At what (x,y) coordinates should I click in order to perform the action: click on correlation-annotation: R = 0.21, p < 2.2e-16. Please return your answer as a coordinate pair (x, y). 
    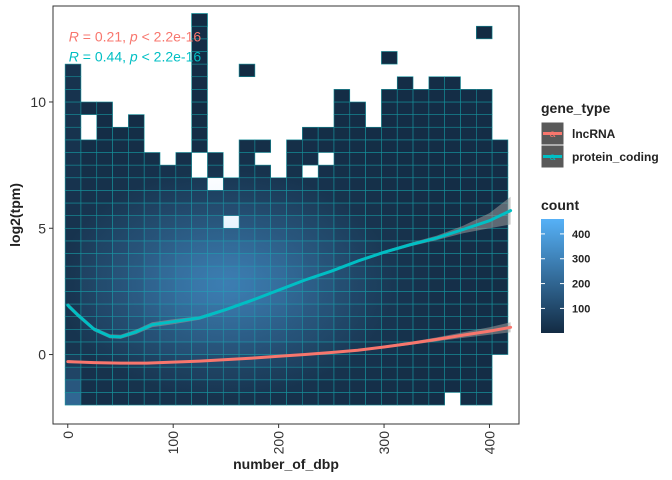
    Looking at the image, I should click on (135, 36).